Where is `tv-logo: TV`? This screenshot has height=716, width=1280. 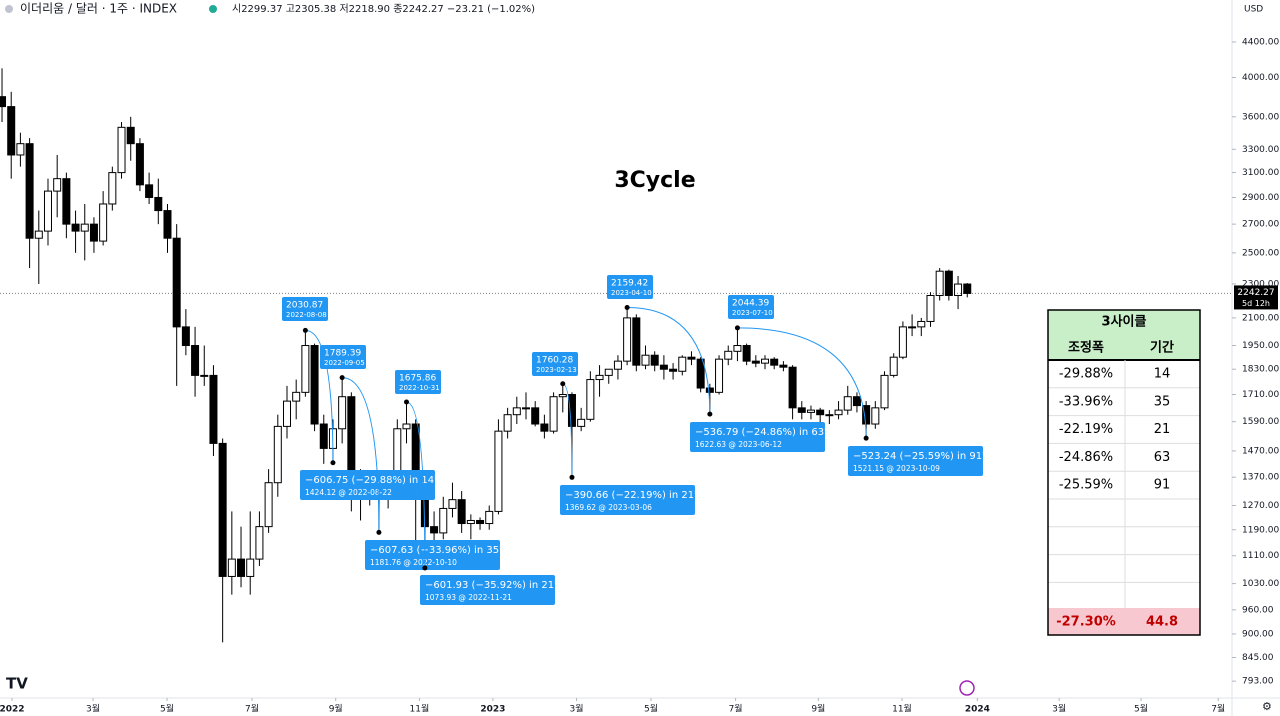 tv-logo: TV is located at coordinates (17, 684).